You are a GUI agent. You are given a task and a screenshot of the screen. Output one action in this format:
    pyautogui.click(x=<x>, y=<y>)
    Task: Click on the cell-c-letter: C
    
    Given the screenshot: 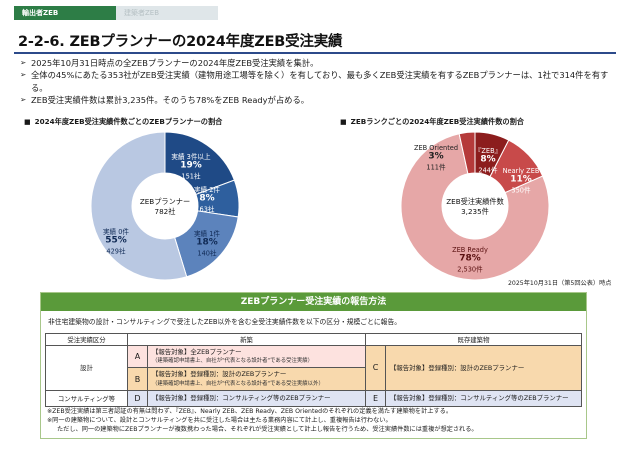 What is the action you would take?
    pyautogui.click(x=375, y=368)
    